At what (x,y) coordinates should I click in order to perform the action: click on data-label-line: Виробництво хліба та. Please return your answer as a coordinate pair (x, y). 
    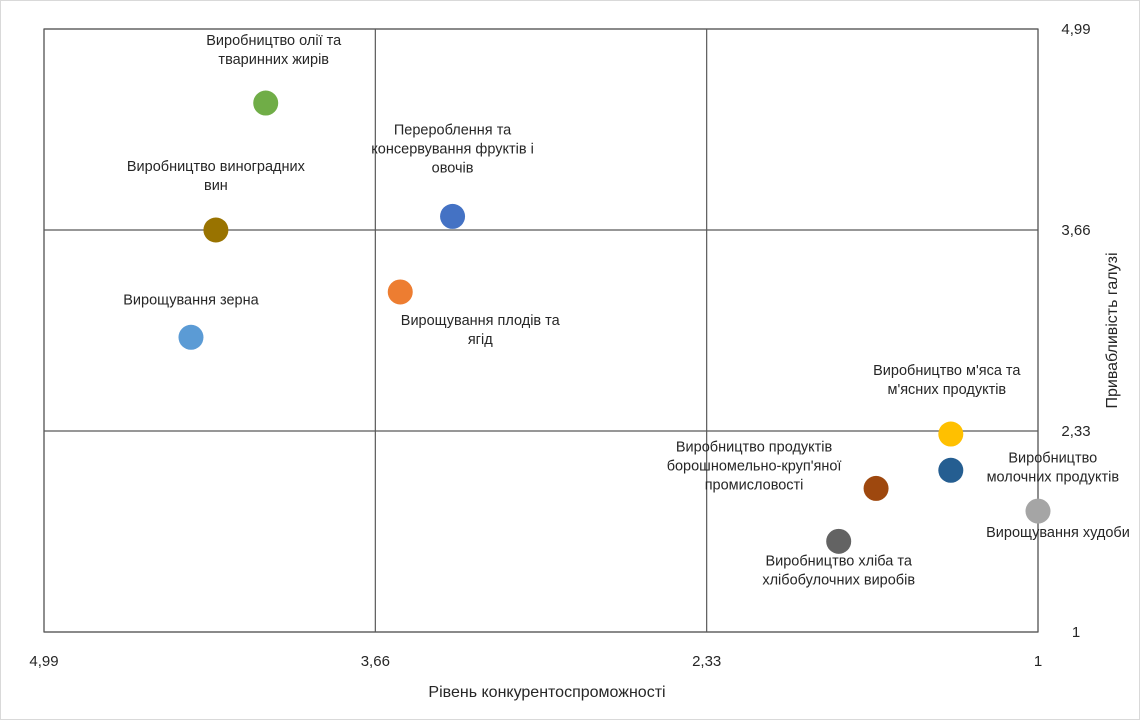
    Looking at the image, I should click on (838, 561).